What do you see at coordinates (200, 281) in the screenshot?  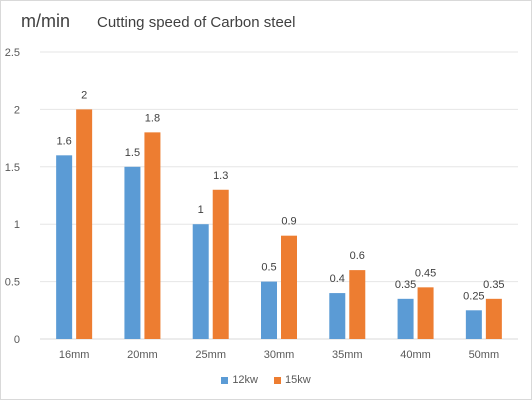 I see `bar-12kw-25mm` at bounding box center [200, 281].